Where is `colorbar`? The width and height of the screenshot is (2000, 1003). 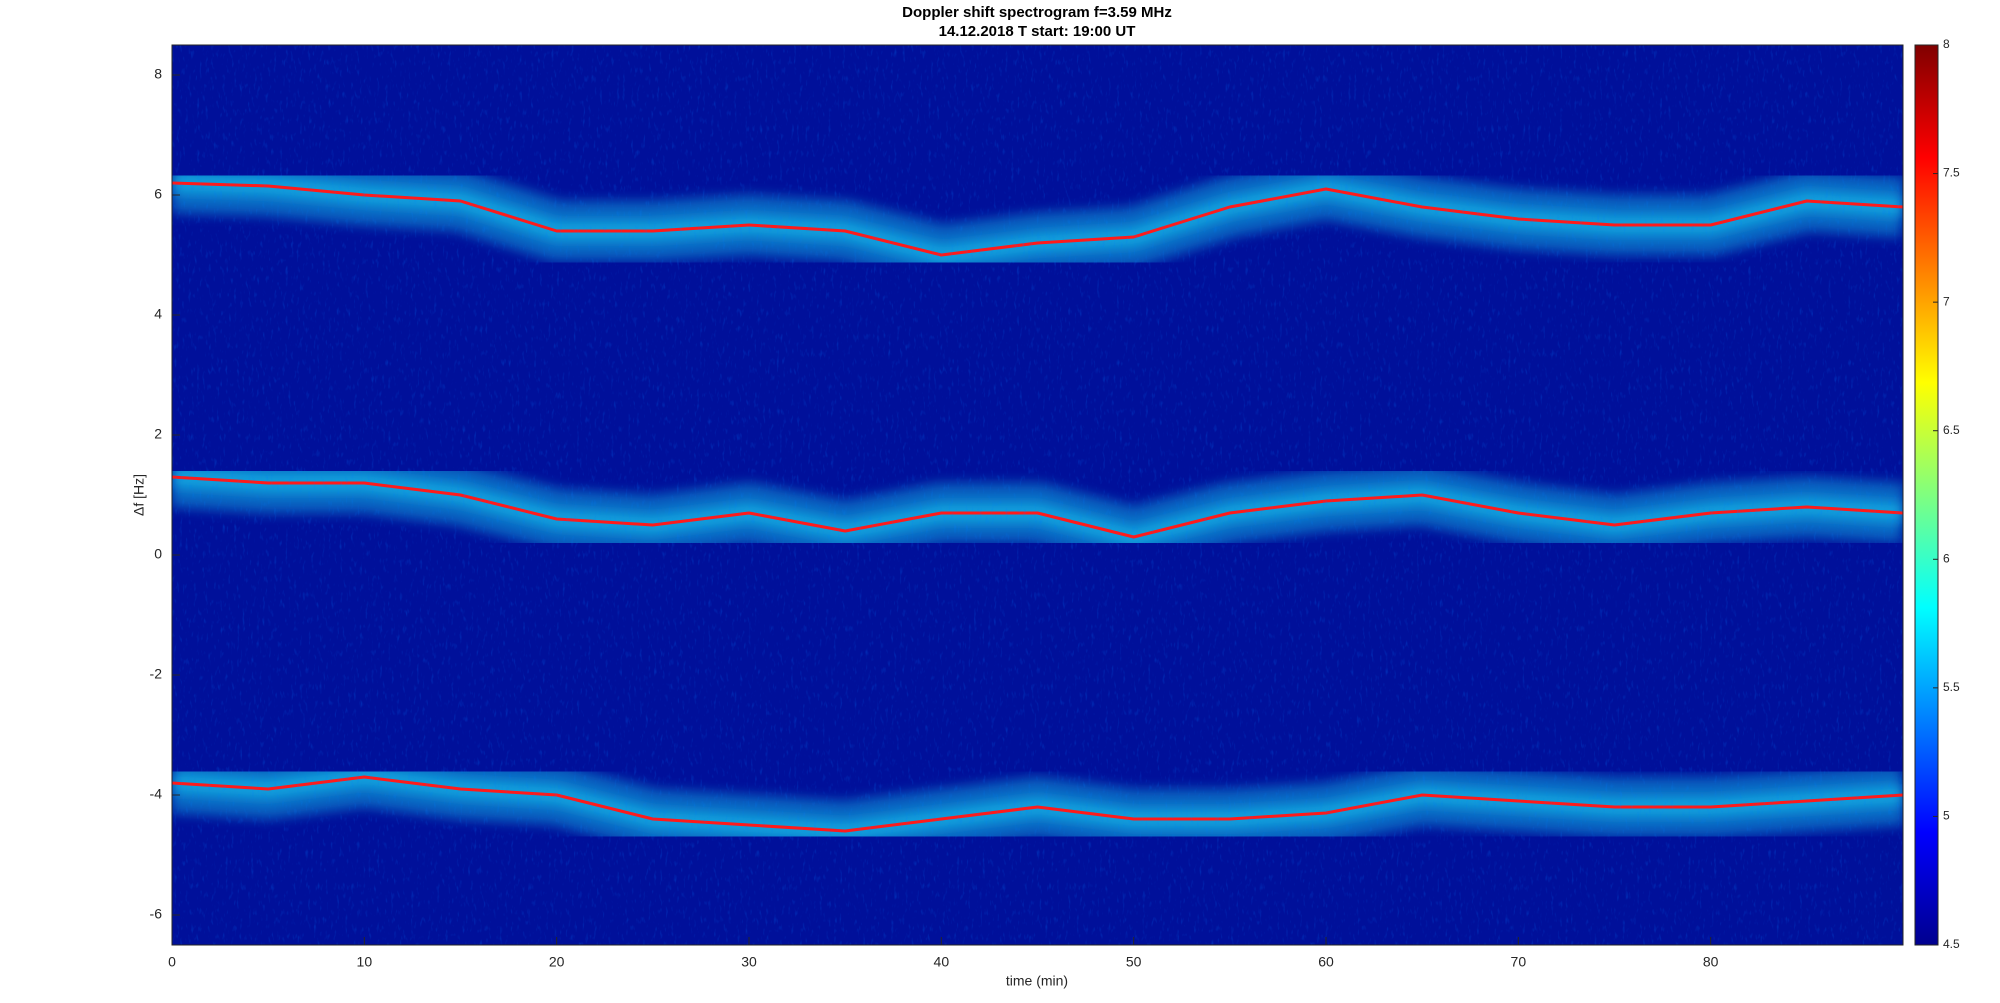 colorbar is located at coordinates (1926, 495).